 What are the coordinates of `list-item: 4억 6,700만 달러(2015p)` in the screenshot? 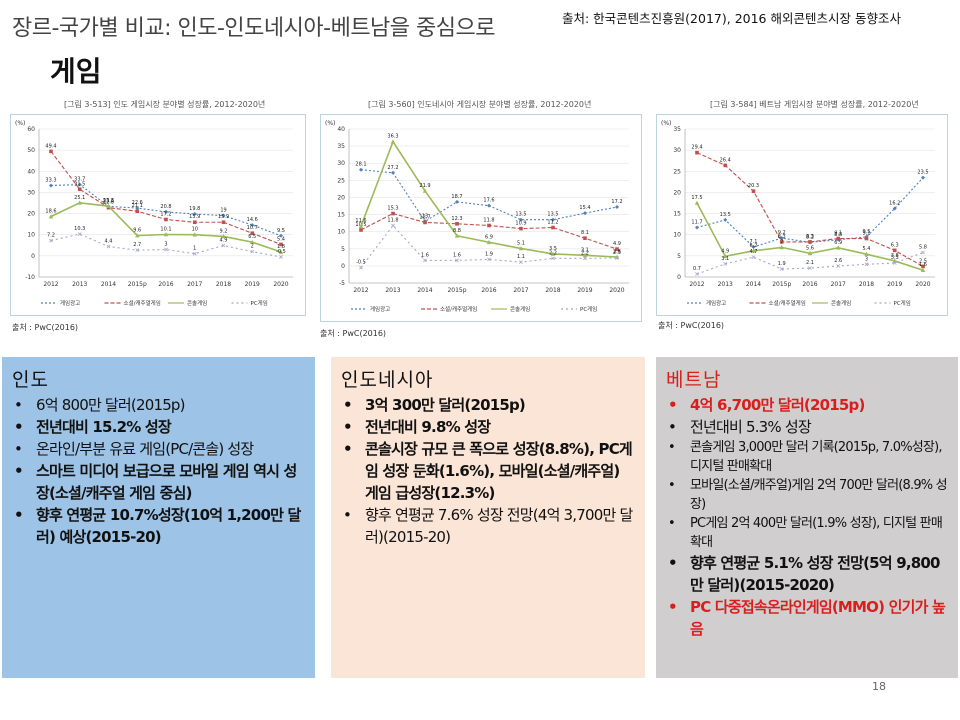 It's located at (807, 405).